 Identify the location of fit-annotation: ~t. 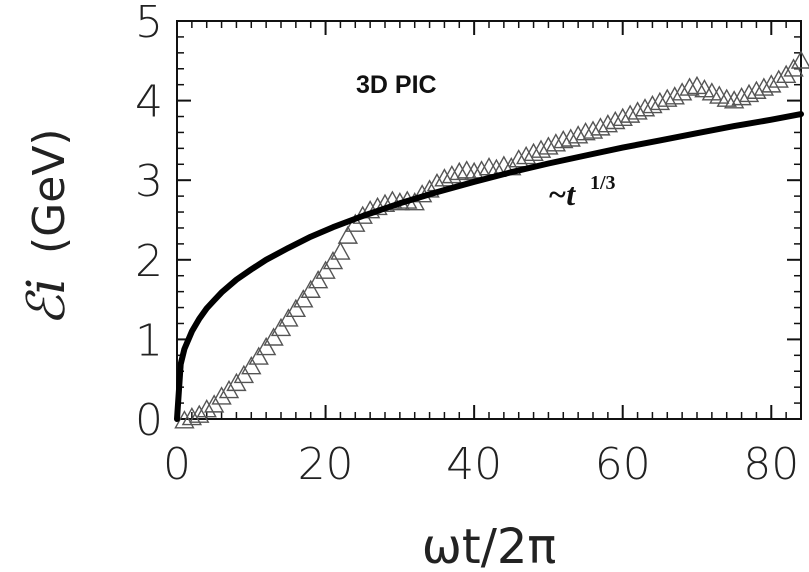
(562, 194).